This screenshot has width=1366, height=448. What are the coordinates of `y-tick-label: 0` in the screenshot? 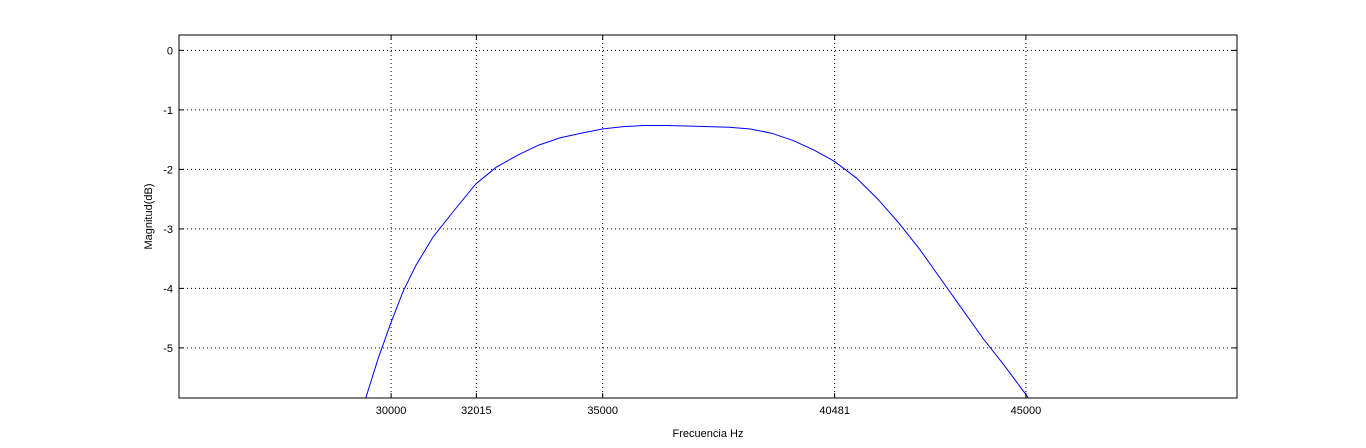 It's located at (170, 51).